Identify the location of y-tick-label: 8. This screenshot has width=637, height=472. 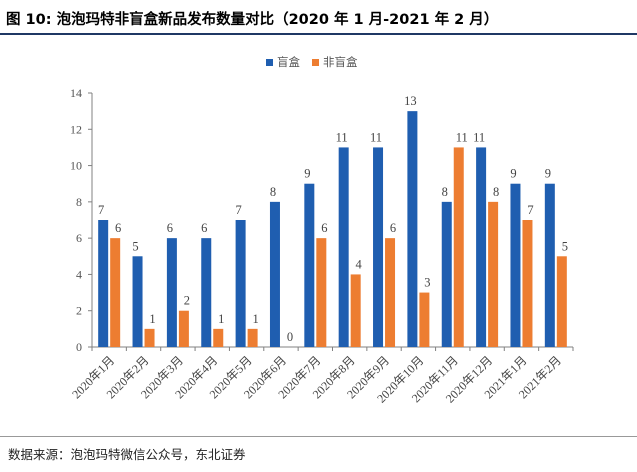
(79, 202).